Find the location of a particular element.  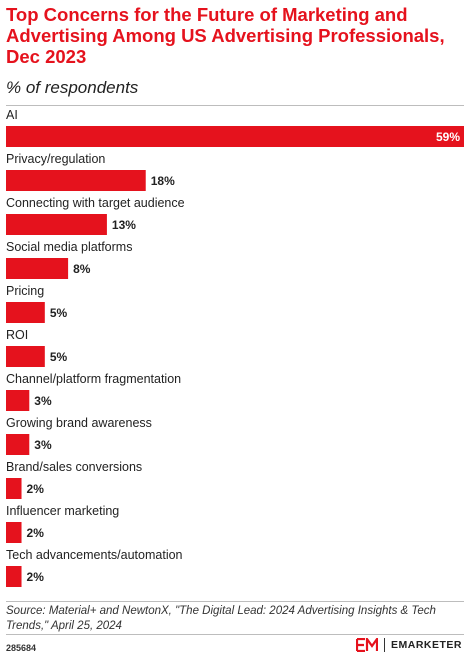

chart-subtitle: % of respondents is located at coordinates (72, 87).